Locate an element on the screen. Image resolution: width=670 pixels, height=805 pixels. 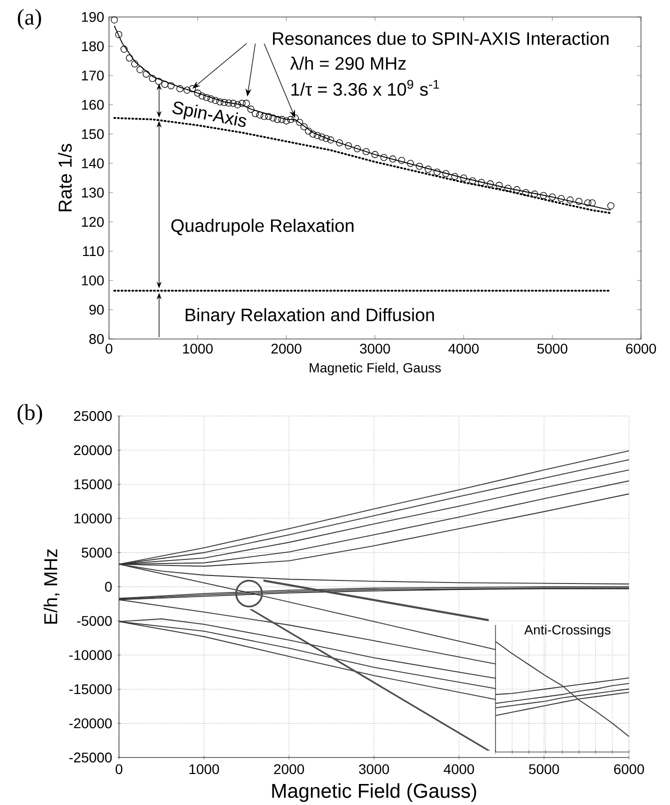
y-tick-label: 180 is located at coordinates (93, 46).